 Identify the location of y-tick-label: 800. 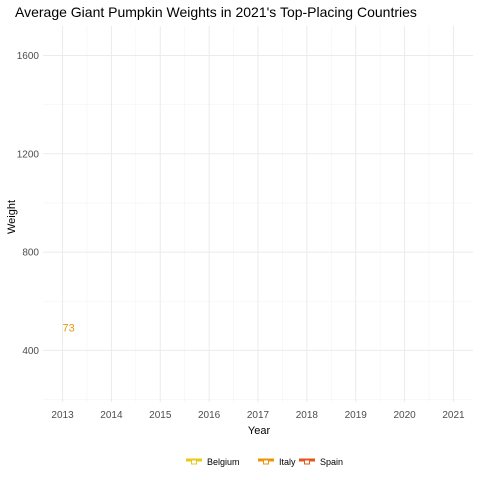
(30, 253).